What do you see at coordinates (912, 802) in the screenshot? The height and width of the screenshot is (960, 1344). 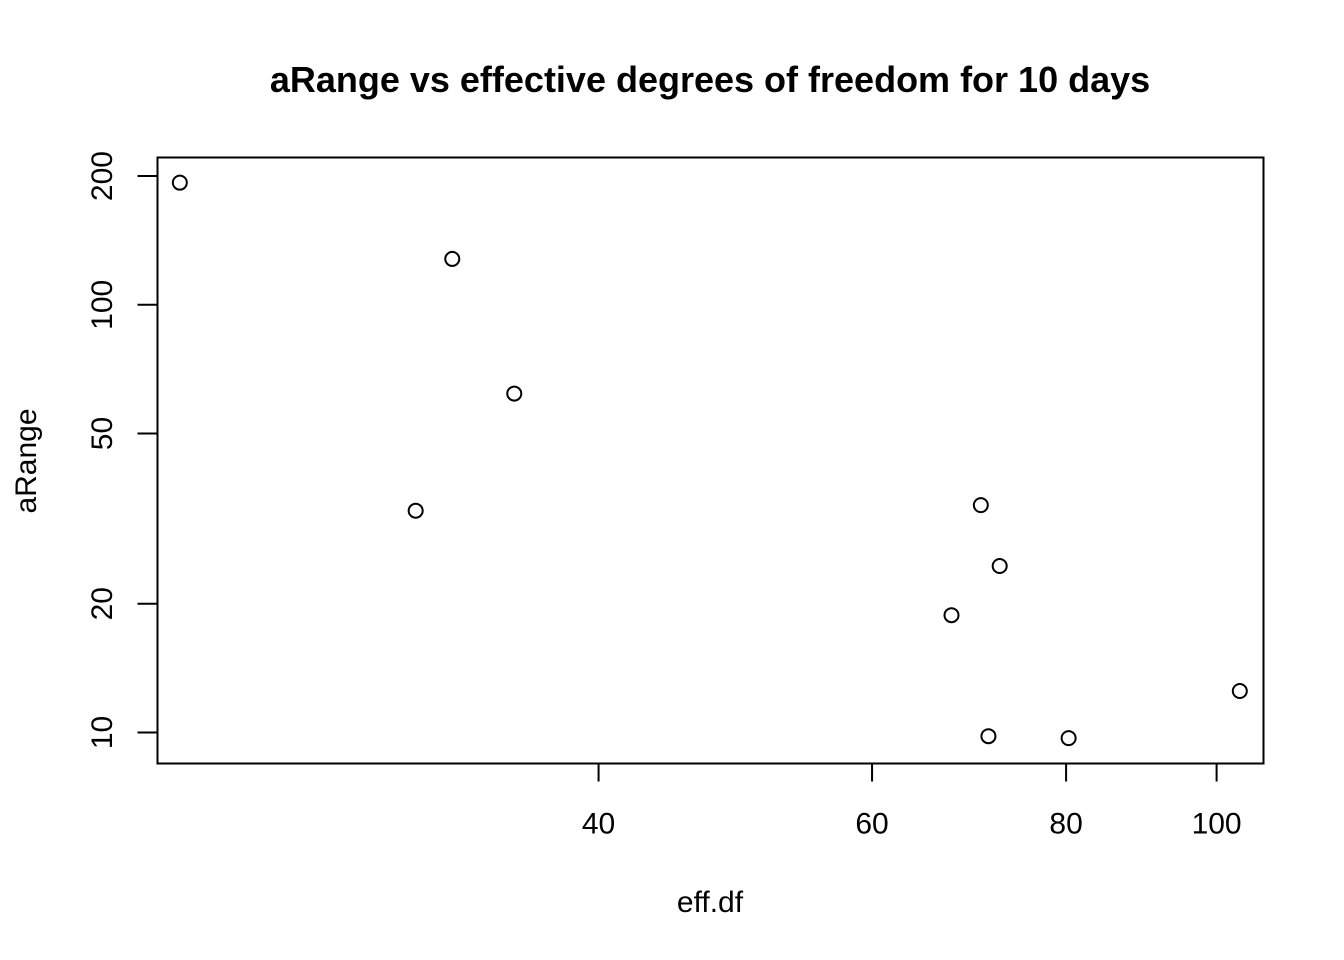 I see `x-axis: 40 60 80 100` at bounding box center [912, 802].